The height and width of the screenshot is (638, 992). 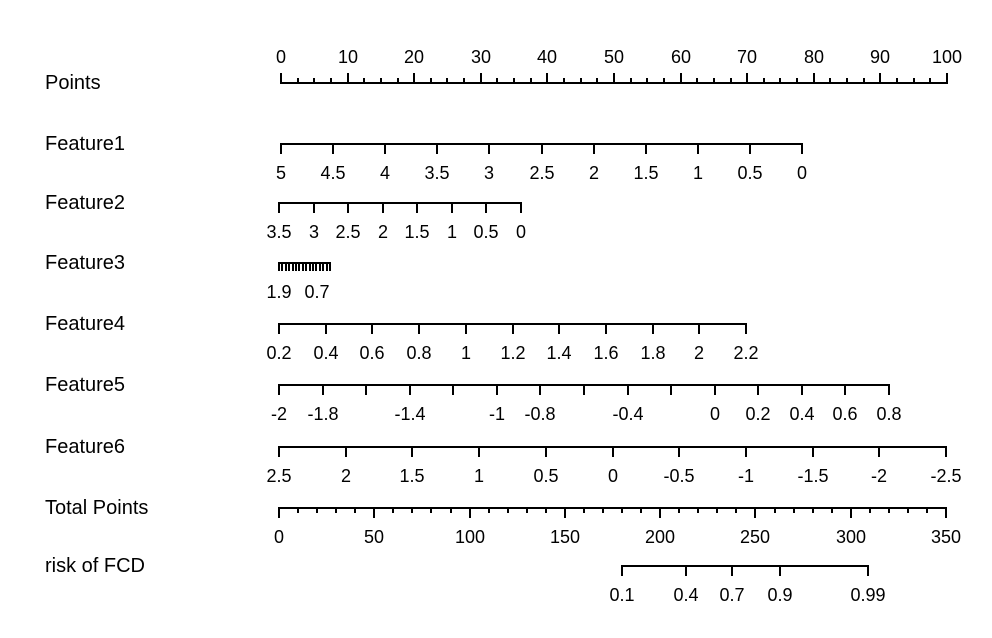 What do you see at coordinates (540, 414) in the screenshot?
I see `tick-label-feature5: -0.8` at bounding box center [540, 414].